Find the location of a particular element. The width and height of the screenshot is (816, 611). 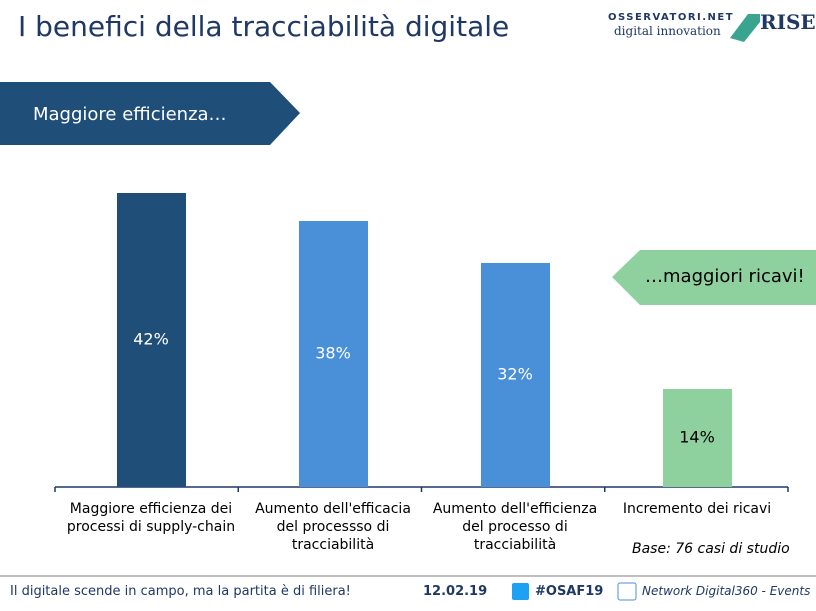

x-tick-label: Incremento dei ricavi is located at coordinates (697, 509).